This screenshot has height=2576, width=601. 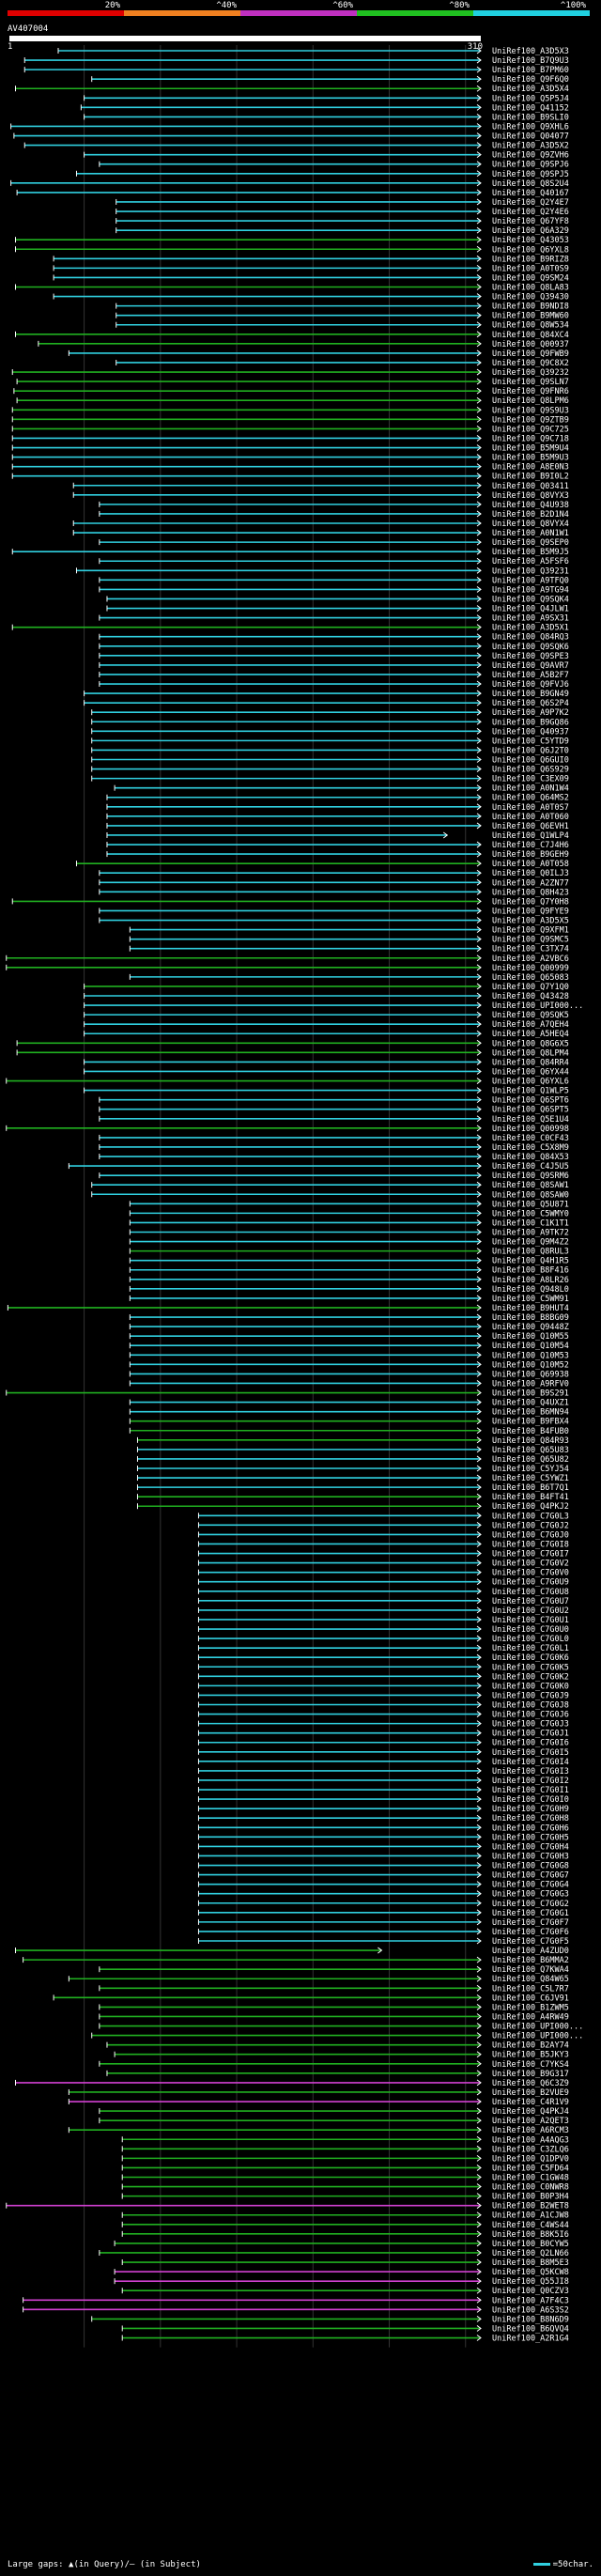 What do you see at coordinates (334, 505) in the screenshot?
I see `hit-row: UniRef100_Q4U938` at bounding box center [334, 505].